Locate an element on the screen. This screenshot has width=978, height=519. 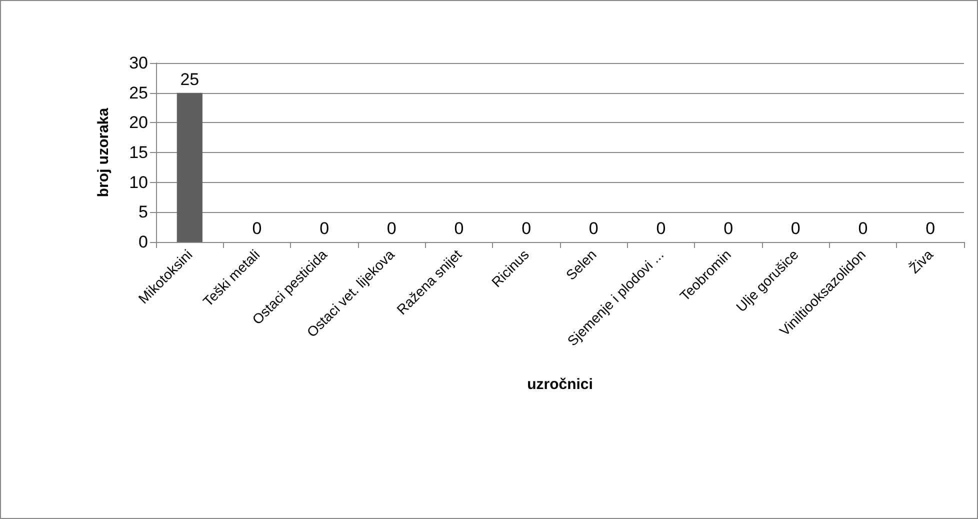
y-tick-label: 5 is located at coordinates (143, 212).